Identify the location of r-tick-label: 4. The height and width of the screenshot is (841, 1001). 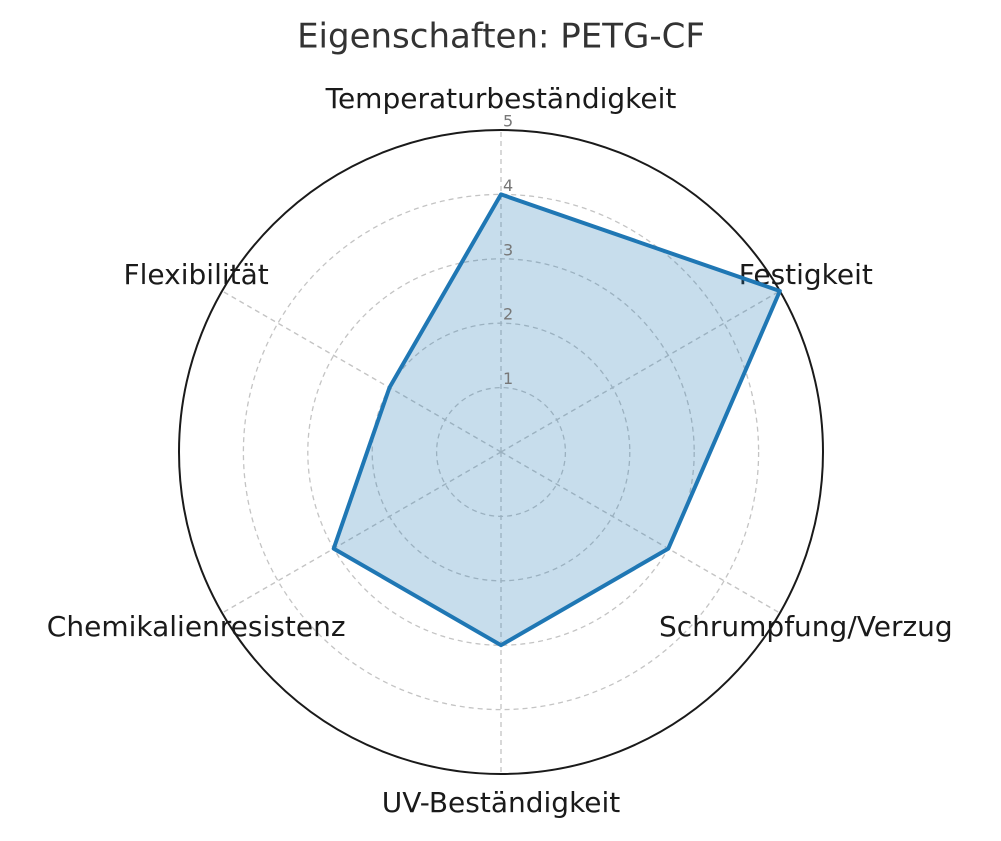
(508, 185).